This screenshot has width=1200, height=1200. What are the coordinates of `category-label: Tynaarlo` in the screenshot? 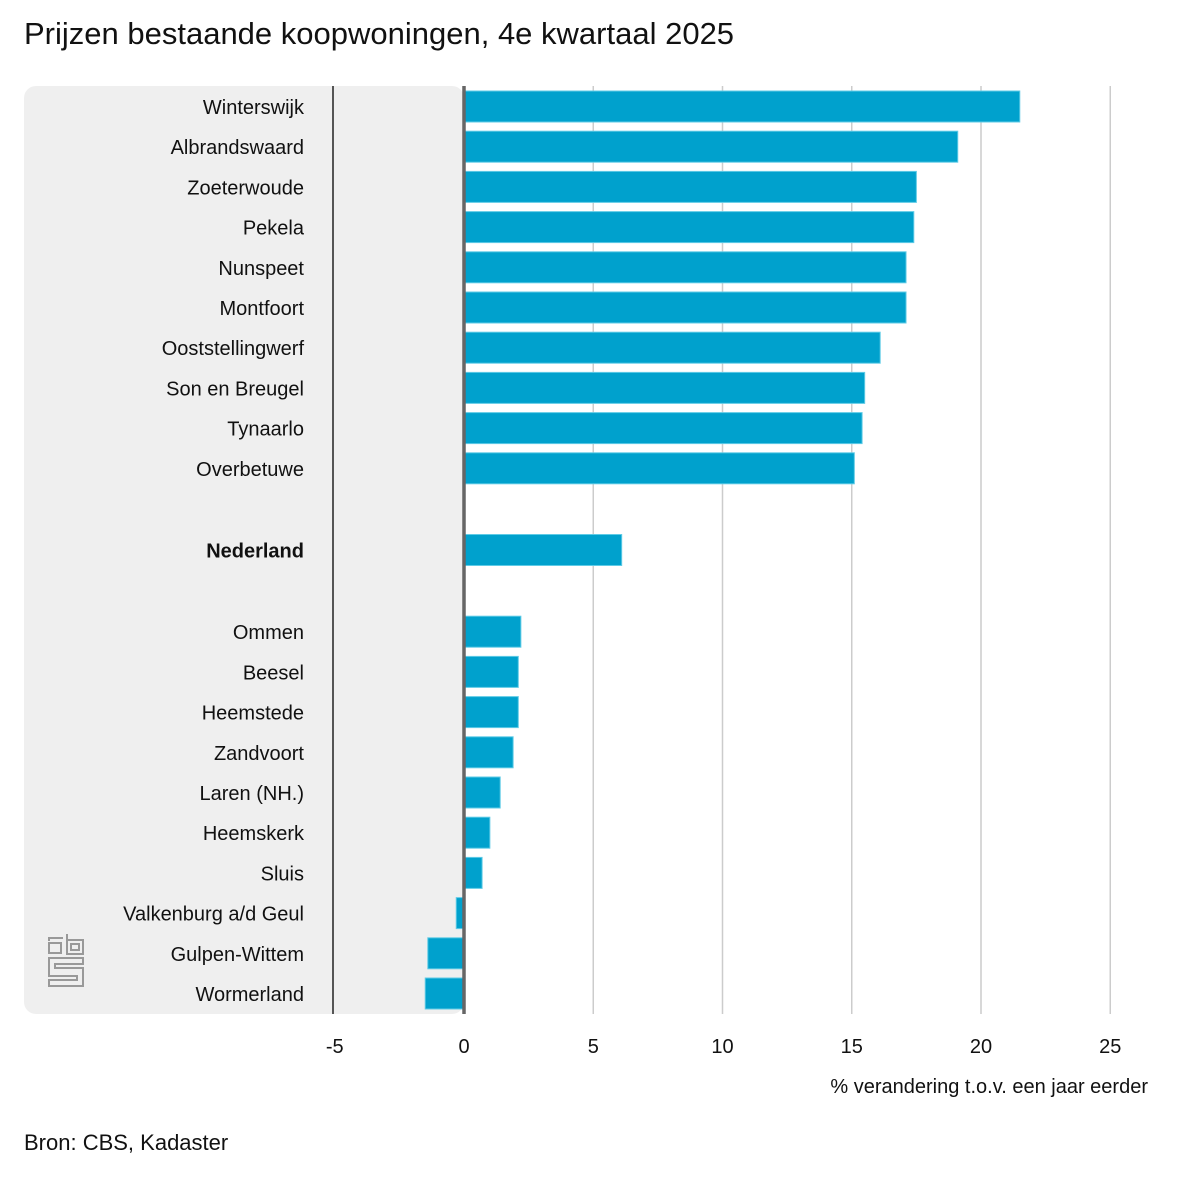 It's located at (265, 430).